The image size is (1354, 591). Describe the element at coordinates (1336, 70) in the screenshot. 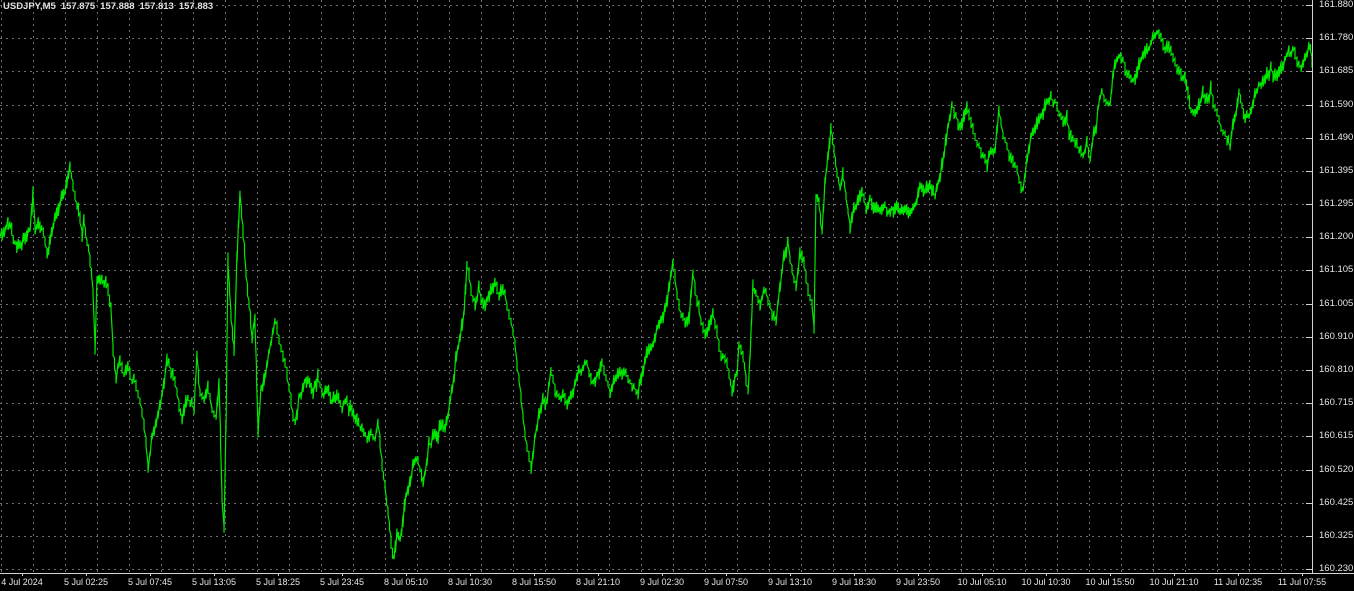

I see `price-label: 161.685` at that location.